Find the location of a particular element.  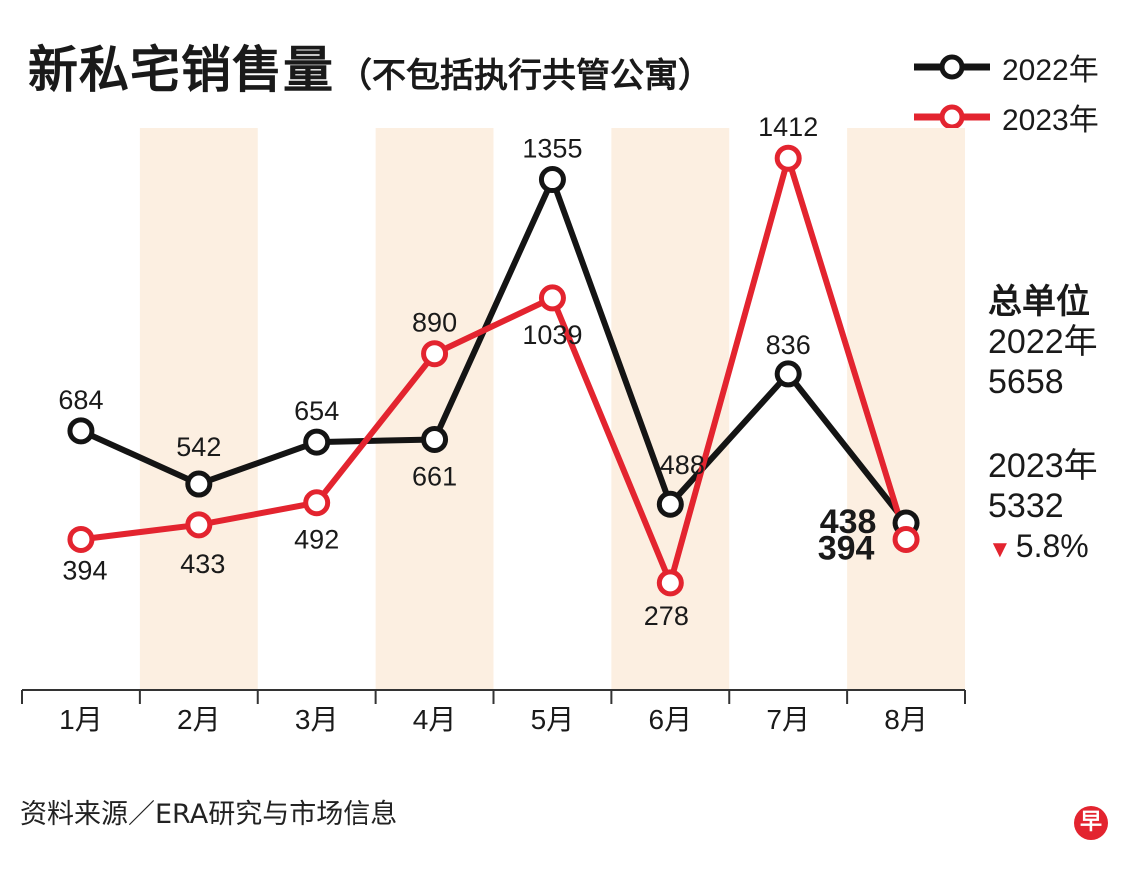

data-label-2023: 890 is located at coordinates (434, 323).